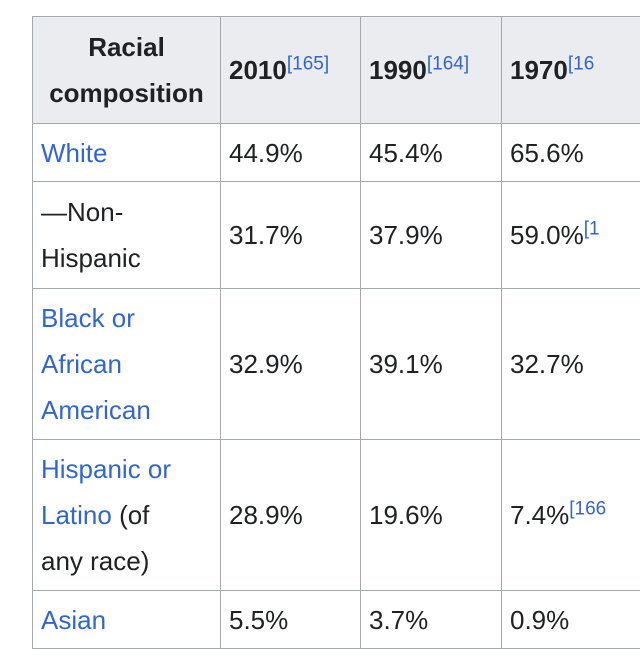 This screenshot has height=672, width=640. Describe the element at coordinates (258, 69) in the screenshot. I see `header-year: 2010` at that location.